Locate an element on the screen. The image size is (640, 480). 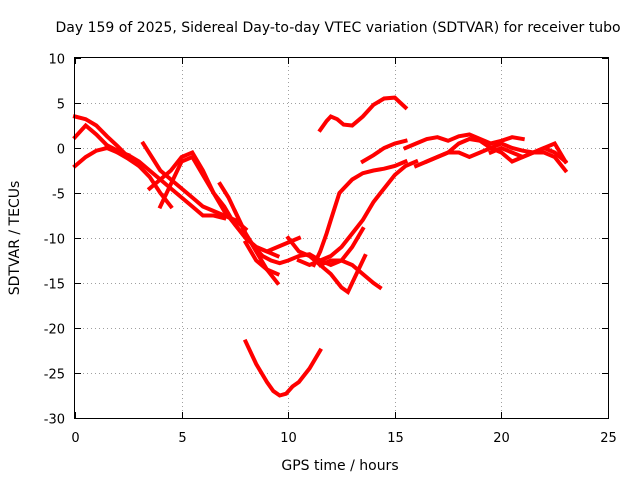
series-line-s12 is located at coordinates (360, 213).